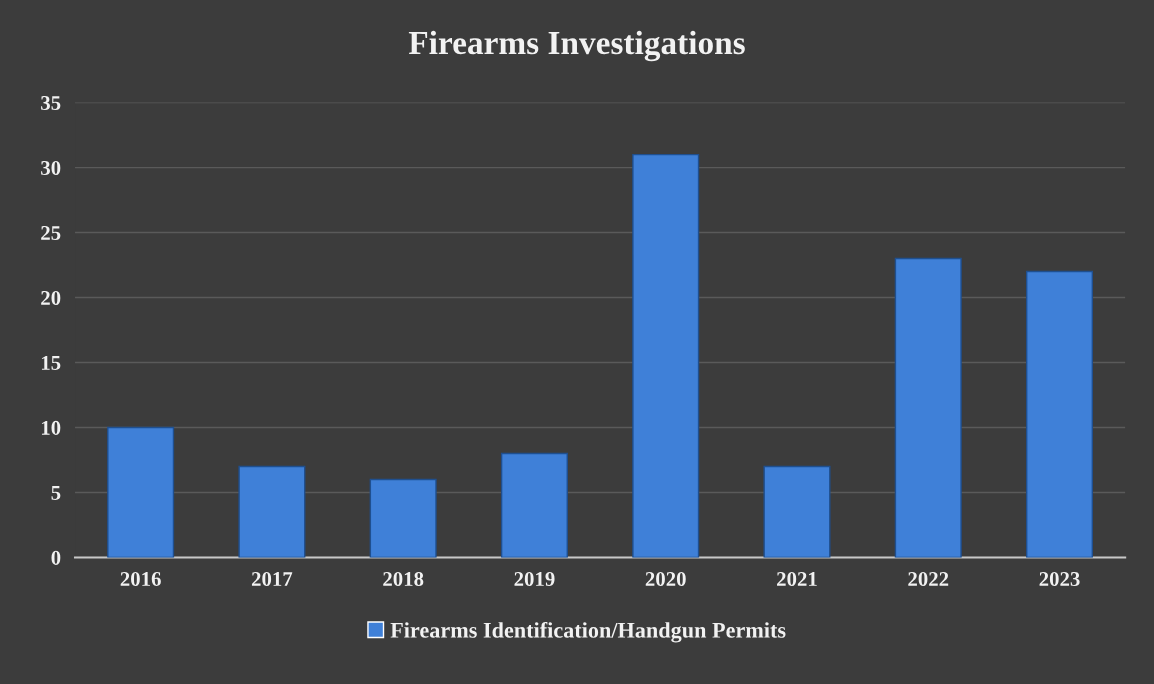 The width and height of the screenshot is (1154, 684). What do you see at coordinates (272, 579) in the screenshot?
I see `x-tick-label: 2017` at bounding box center [272, 579].